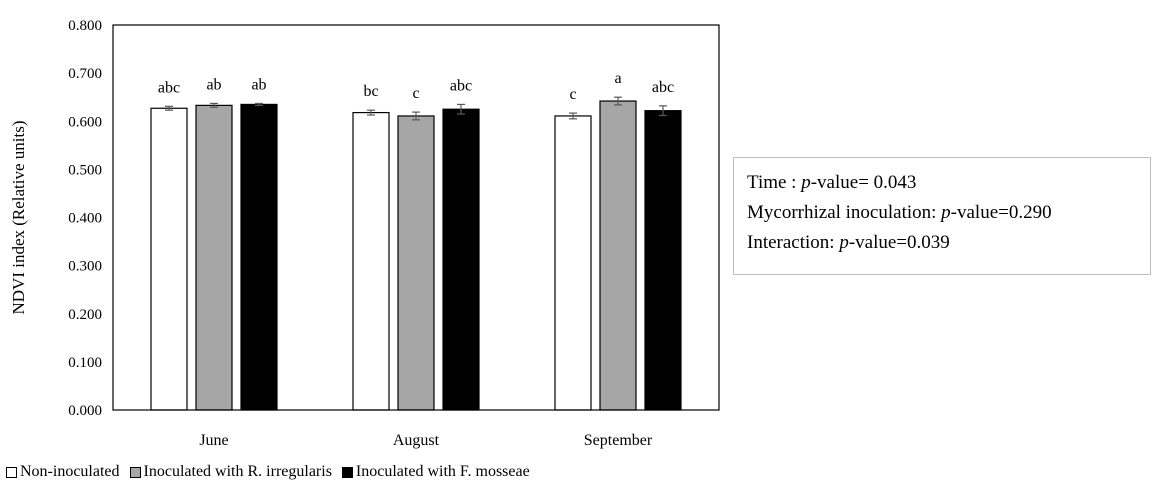  Describe the element at coordinates (899, 242) in the screenshot. I see `stats-inter-value: -value=0.039` at that location.